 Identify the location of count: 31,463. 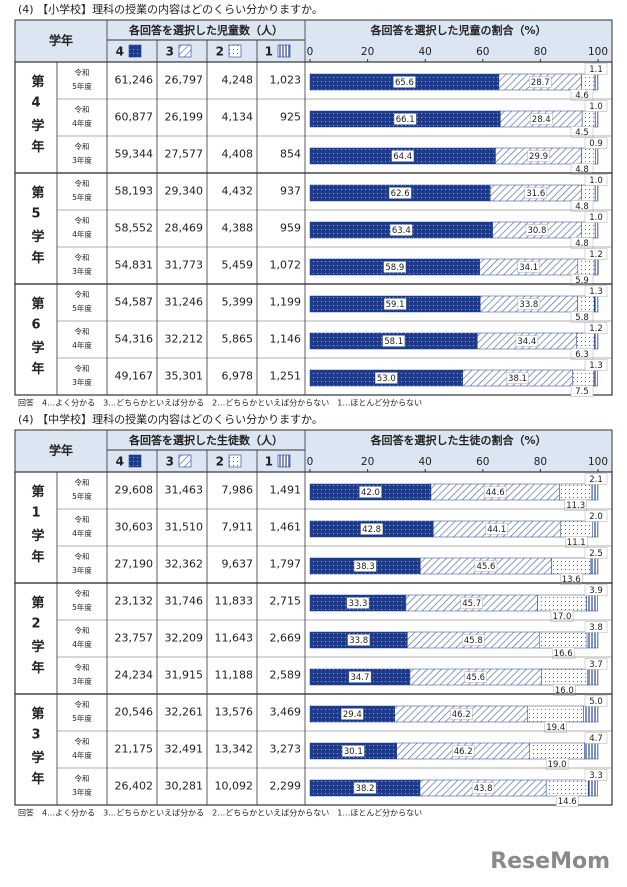
(184, 490).